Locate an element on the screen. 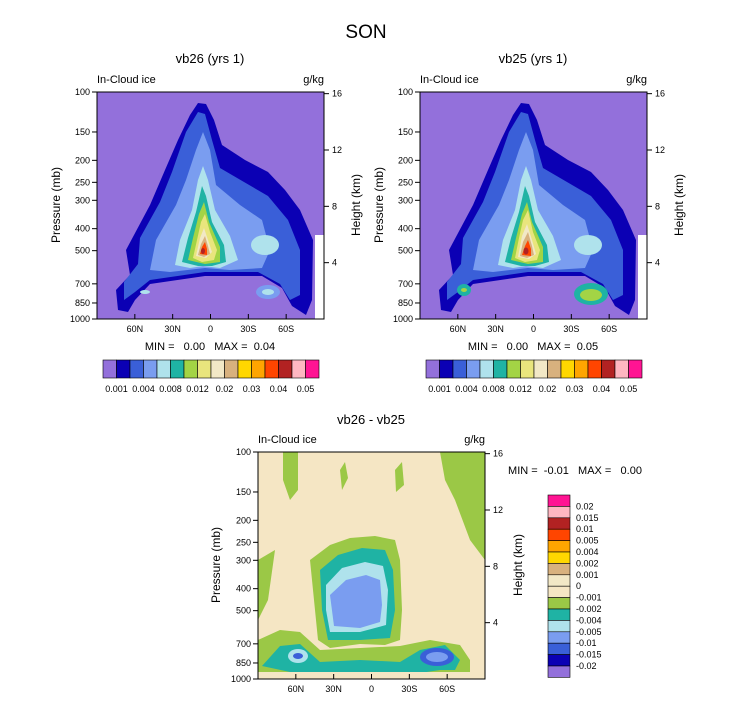 This screenshot has width=733, height=703. contour-field is located at coordinates (371, 565).